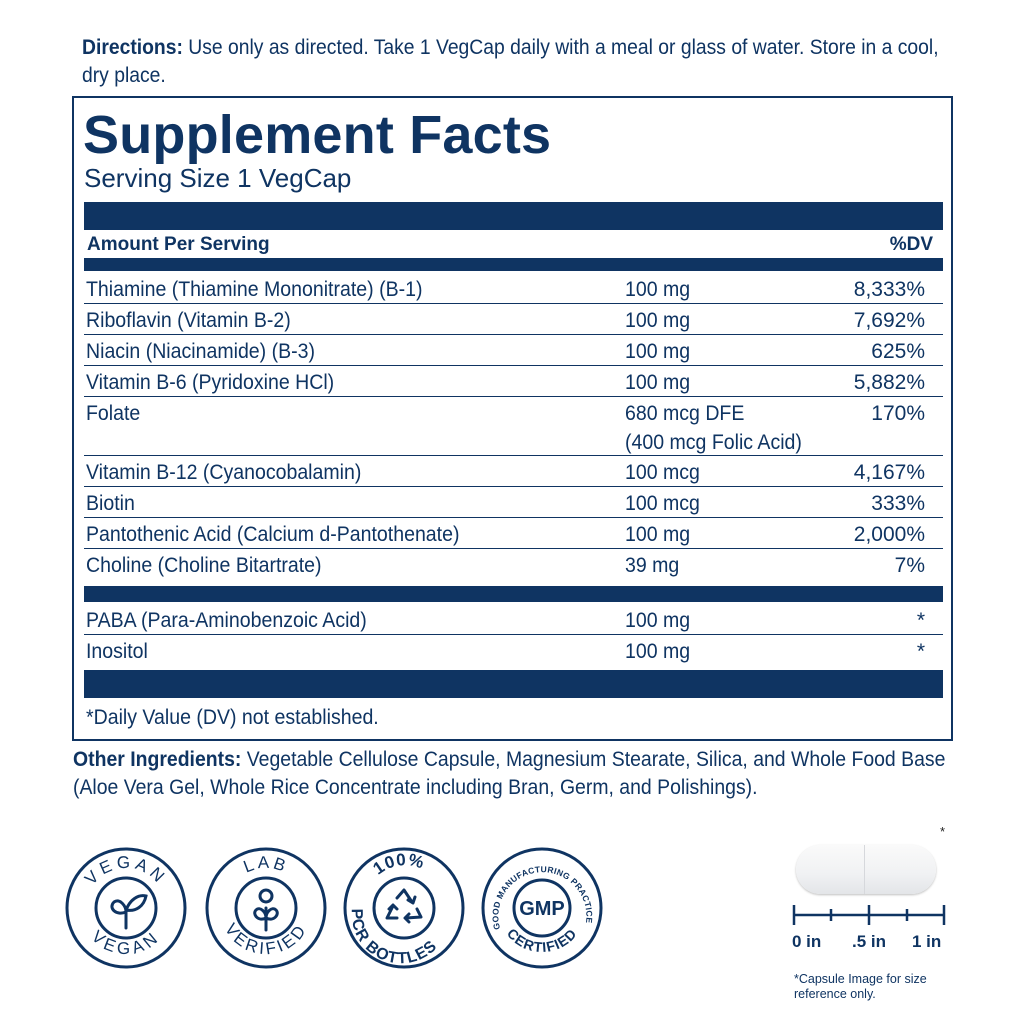 Image resolution: width=1024 pixels, height=1024 pixels. I want to click on nutrient-dv: 5,882%, so click(889, 382).